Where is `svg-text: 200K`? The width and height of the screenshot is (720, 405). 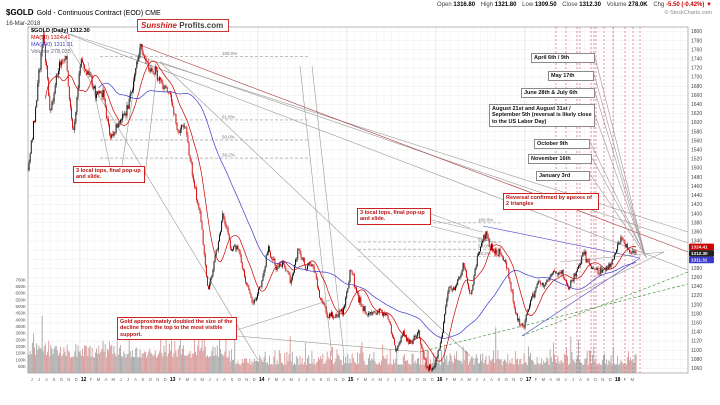
svg-text: 200K is located at coordinates (20, 346).